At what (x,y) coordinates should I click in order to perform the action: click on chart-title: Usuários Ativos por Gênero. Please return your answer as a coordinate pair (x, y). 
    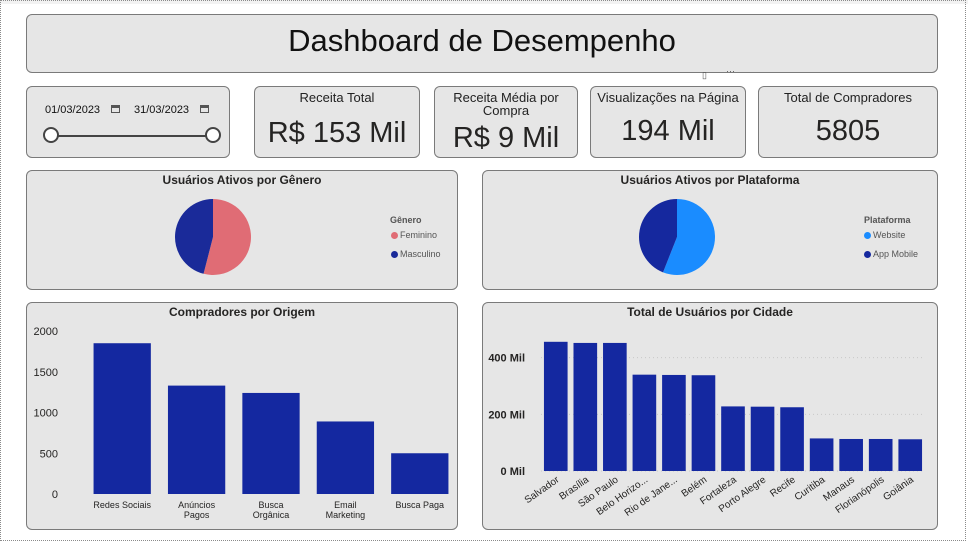
    Looking at the image, I should click on (242, 180).